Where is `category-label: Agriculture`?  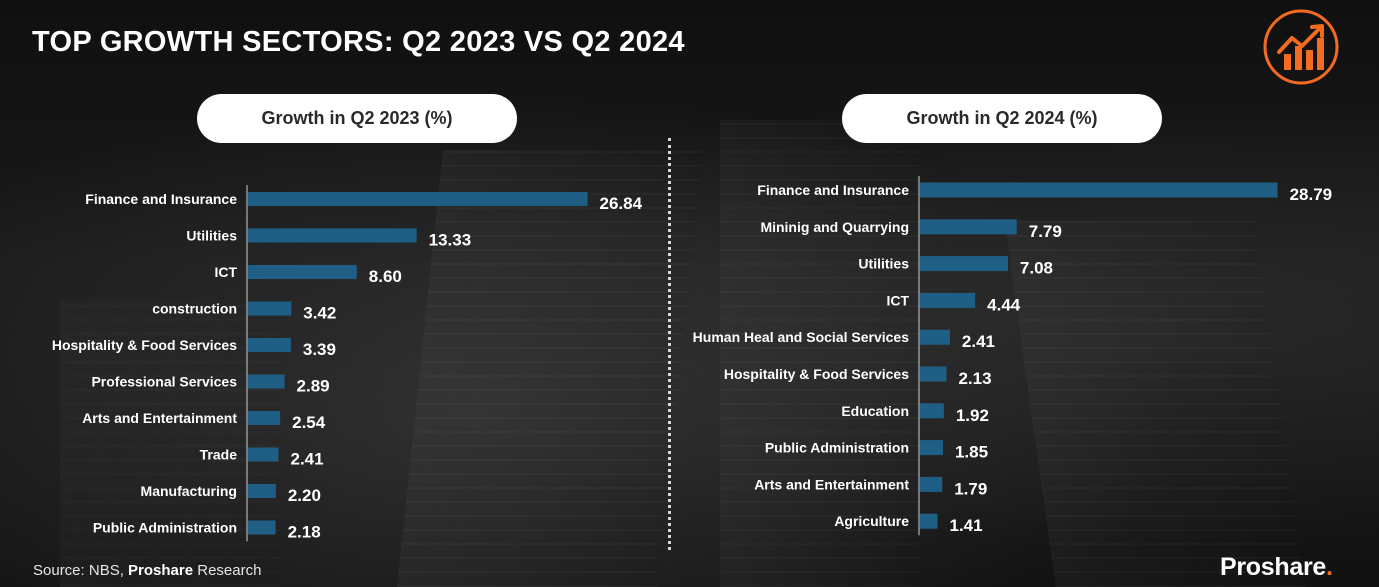 category-label: Agriculture is located at coordinates (871, 521).